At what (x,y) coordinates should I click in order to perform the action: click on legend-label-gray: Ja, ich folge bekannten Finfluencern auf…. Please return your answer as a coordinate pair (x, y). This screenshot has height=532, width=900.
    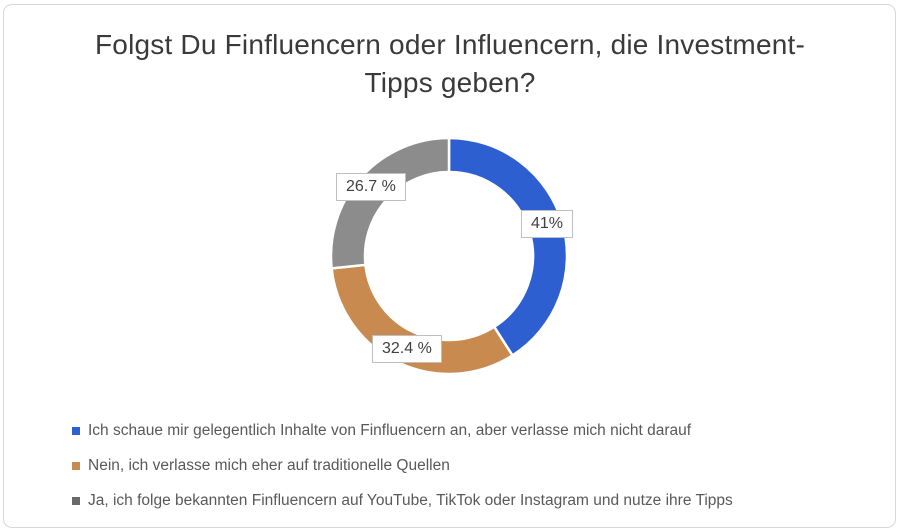
    Looking at the image, I should click on (410, 500).